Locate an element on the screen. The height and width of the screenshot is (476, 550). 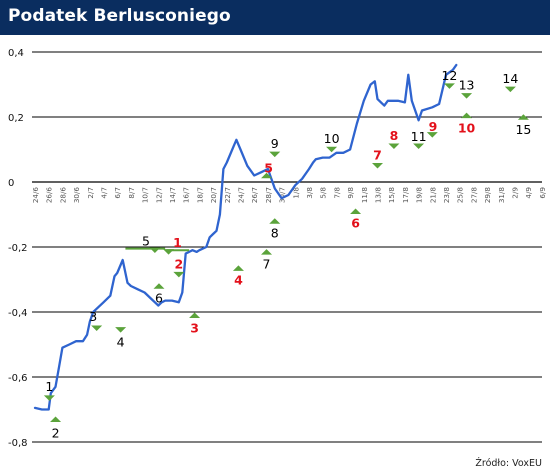
y-tick-label: 0,4 is located at coordinates (16, 53).